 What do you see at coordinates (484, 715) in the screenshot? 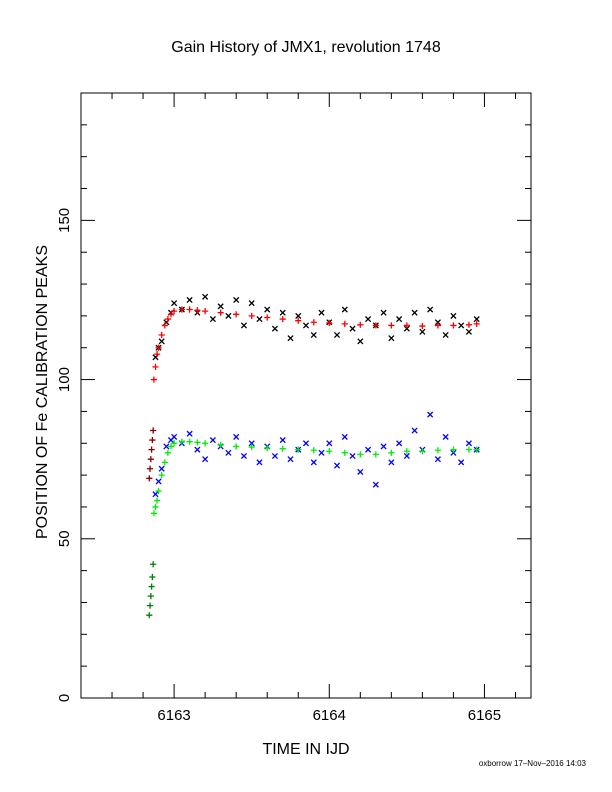
I see `x-tick-label: 6165` at bounding box center [484, 715].